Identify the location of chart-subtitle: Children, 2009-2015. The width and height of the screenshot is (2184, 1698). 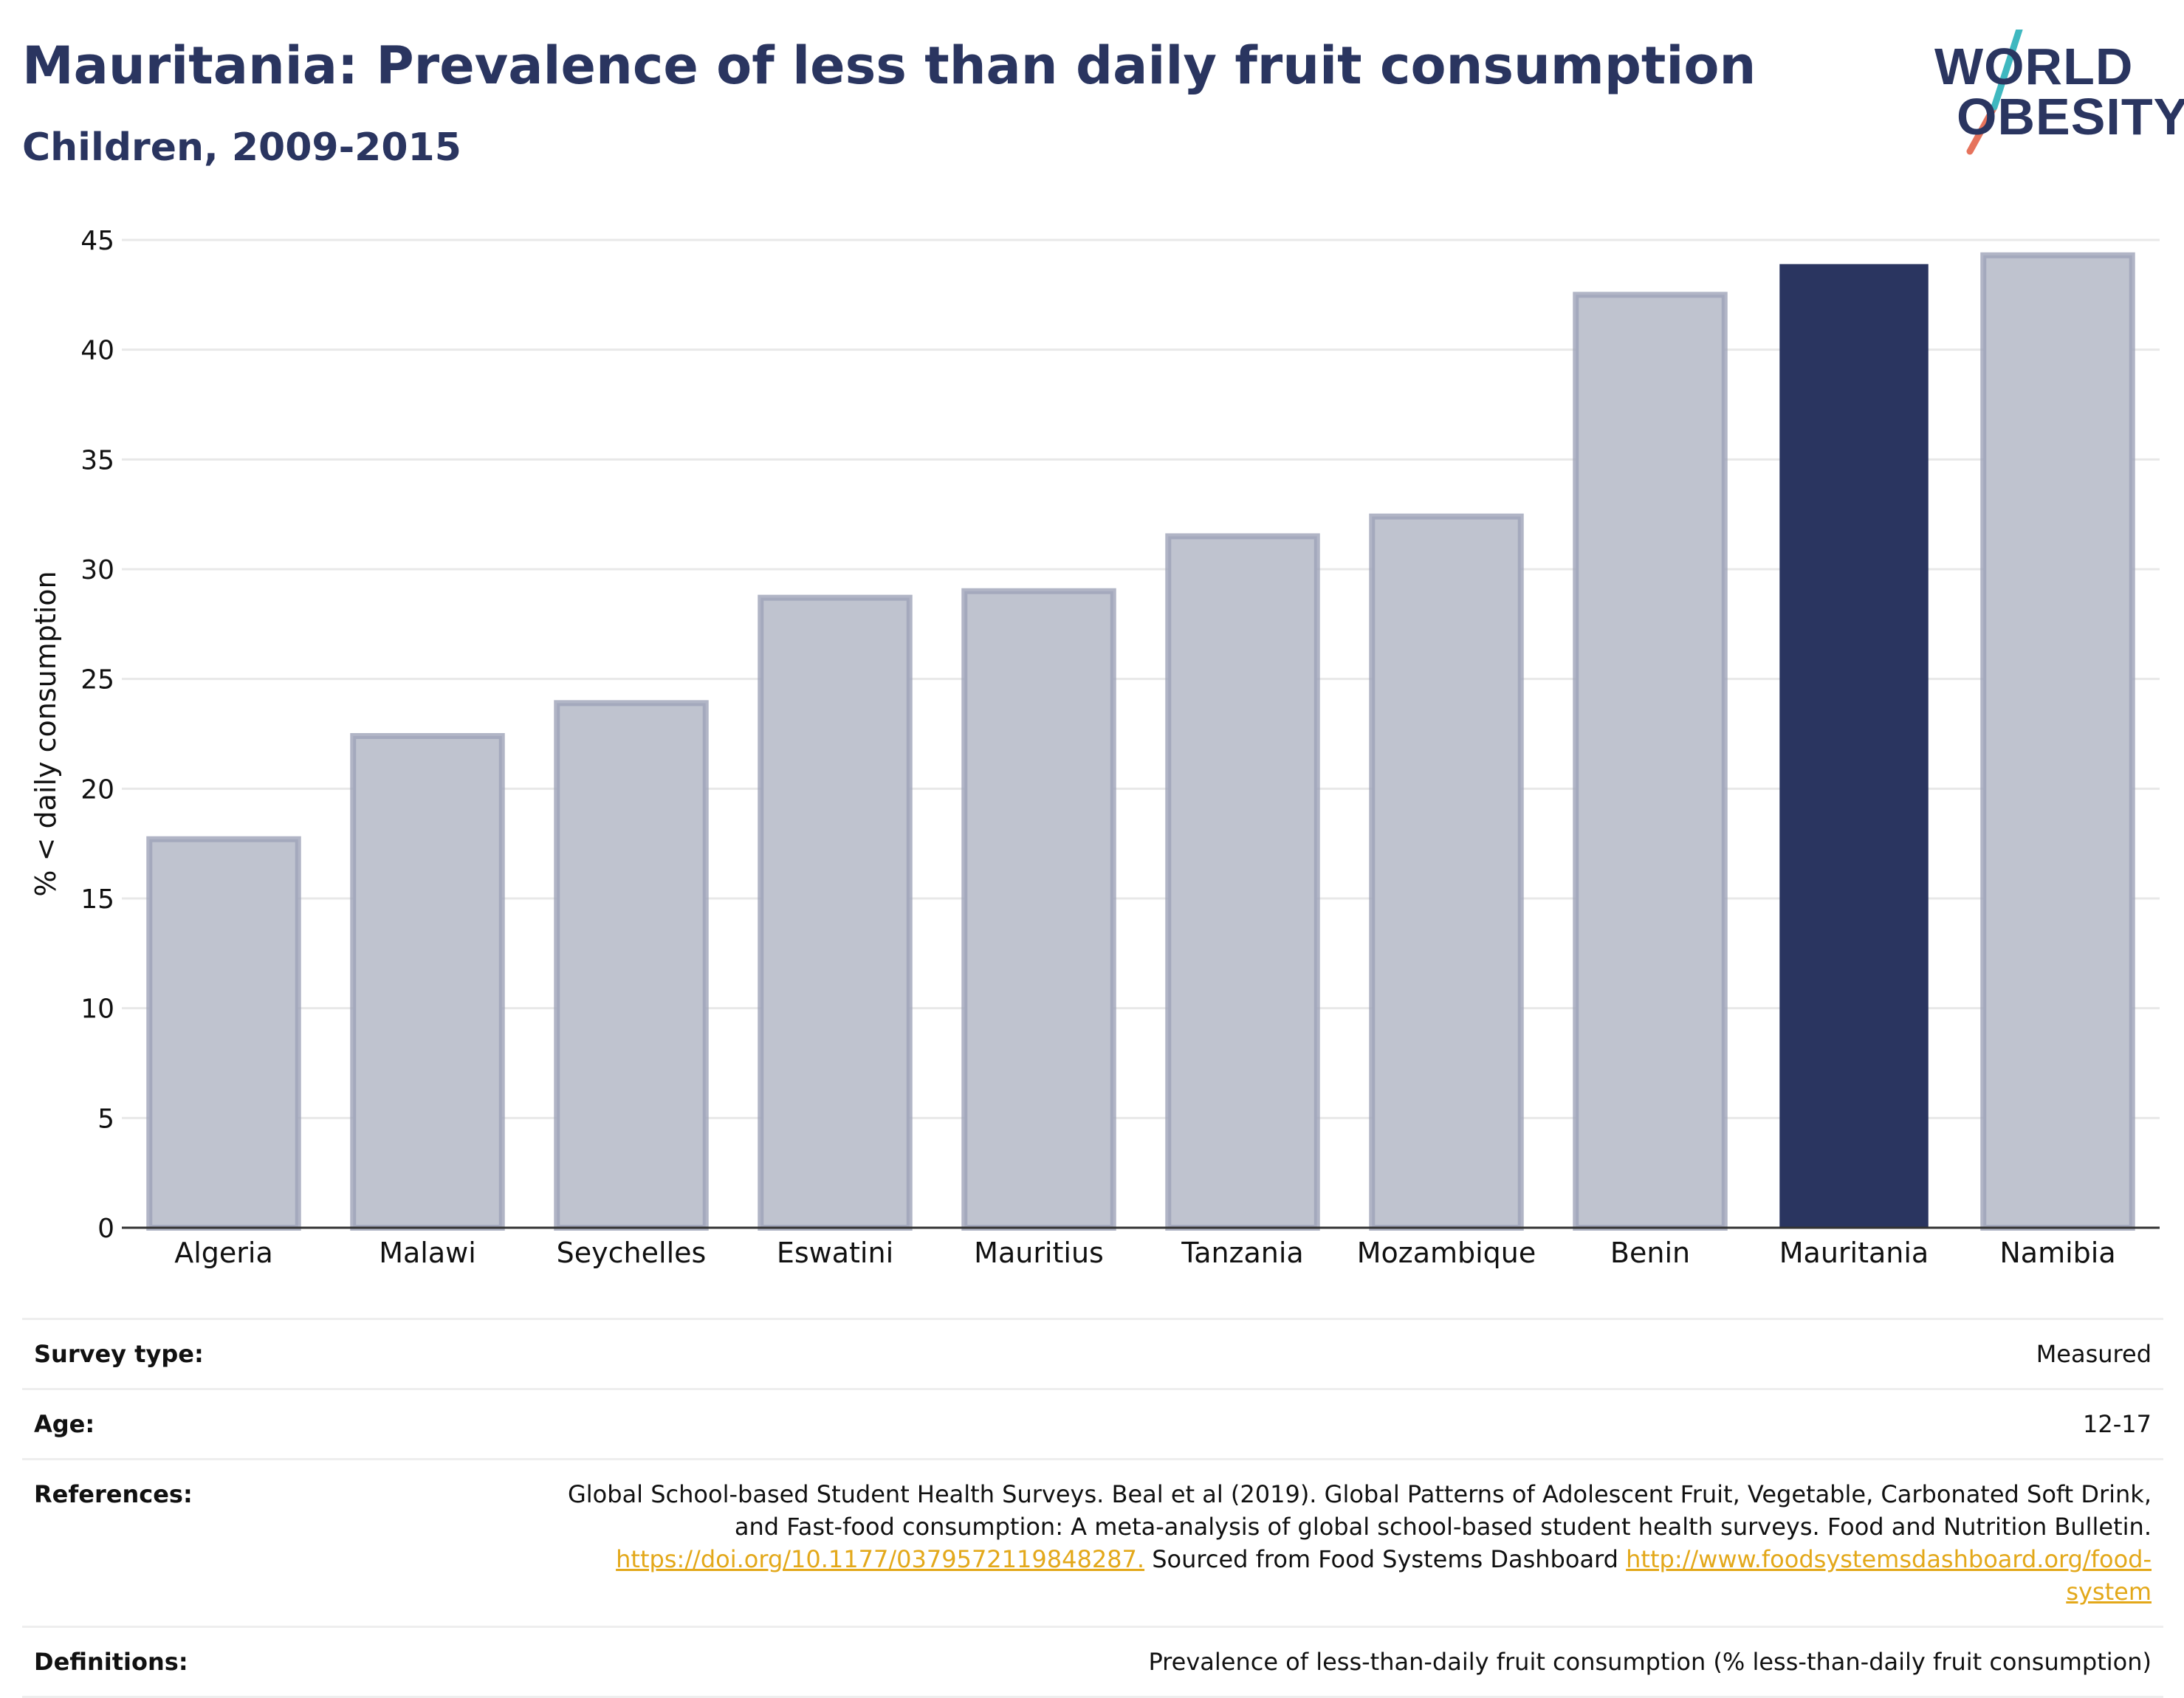
(241, 148).